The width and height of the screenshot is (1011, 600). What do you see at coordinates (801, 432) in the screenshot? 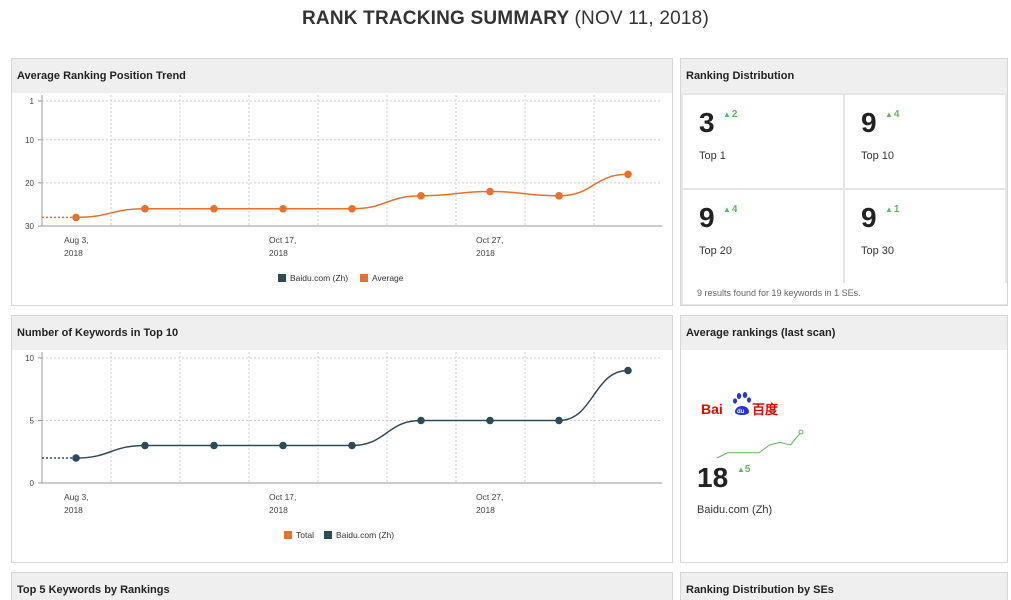
I see `sparkline-end-point` at bounding box center [801, 432].